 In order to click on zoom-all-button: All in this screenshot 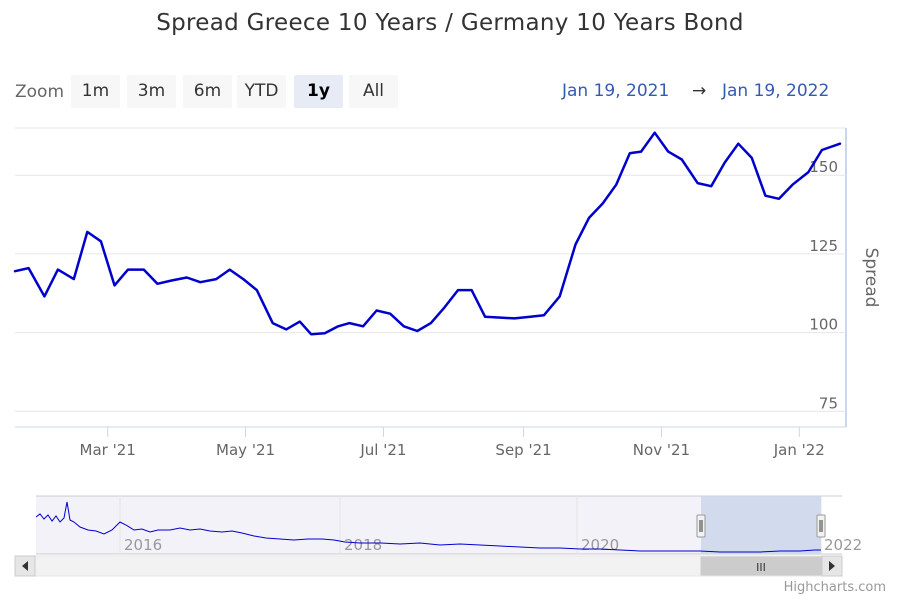, I will do `click(373, 91)`.